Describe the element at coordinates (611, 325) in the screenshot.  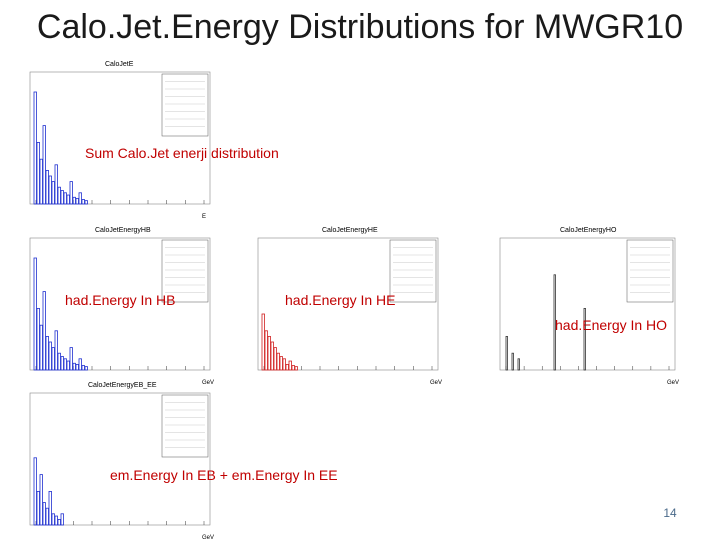
I see `caption: had.Energy In HO` at that location.